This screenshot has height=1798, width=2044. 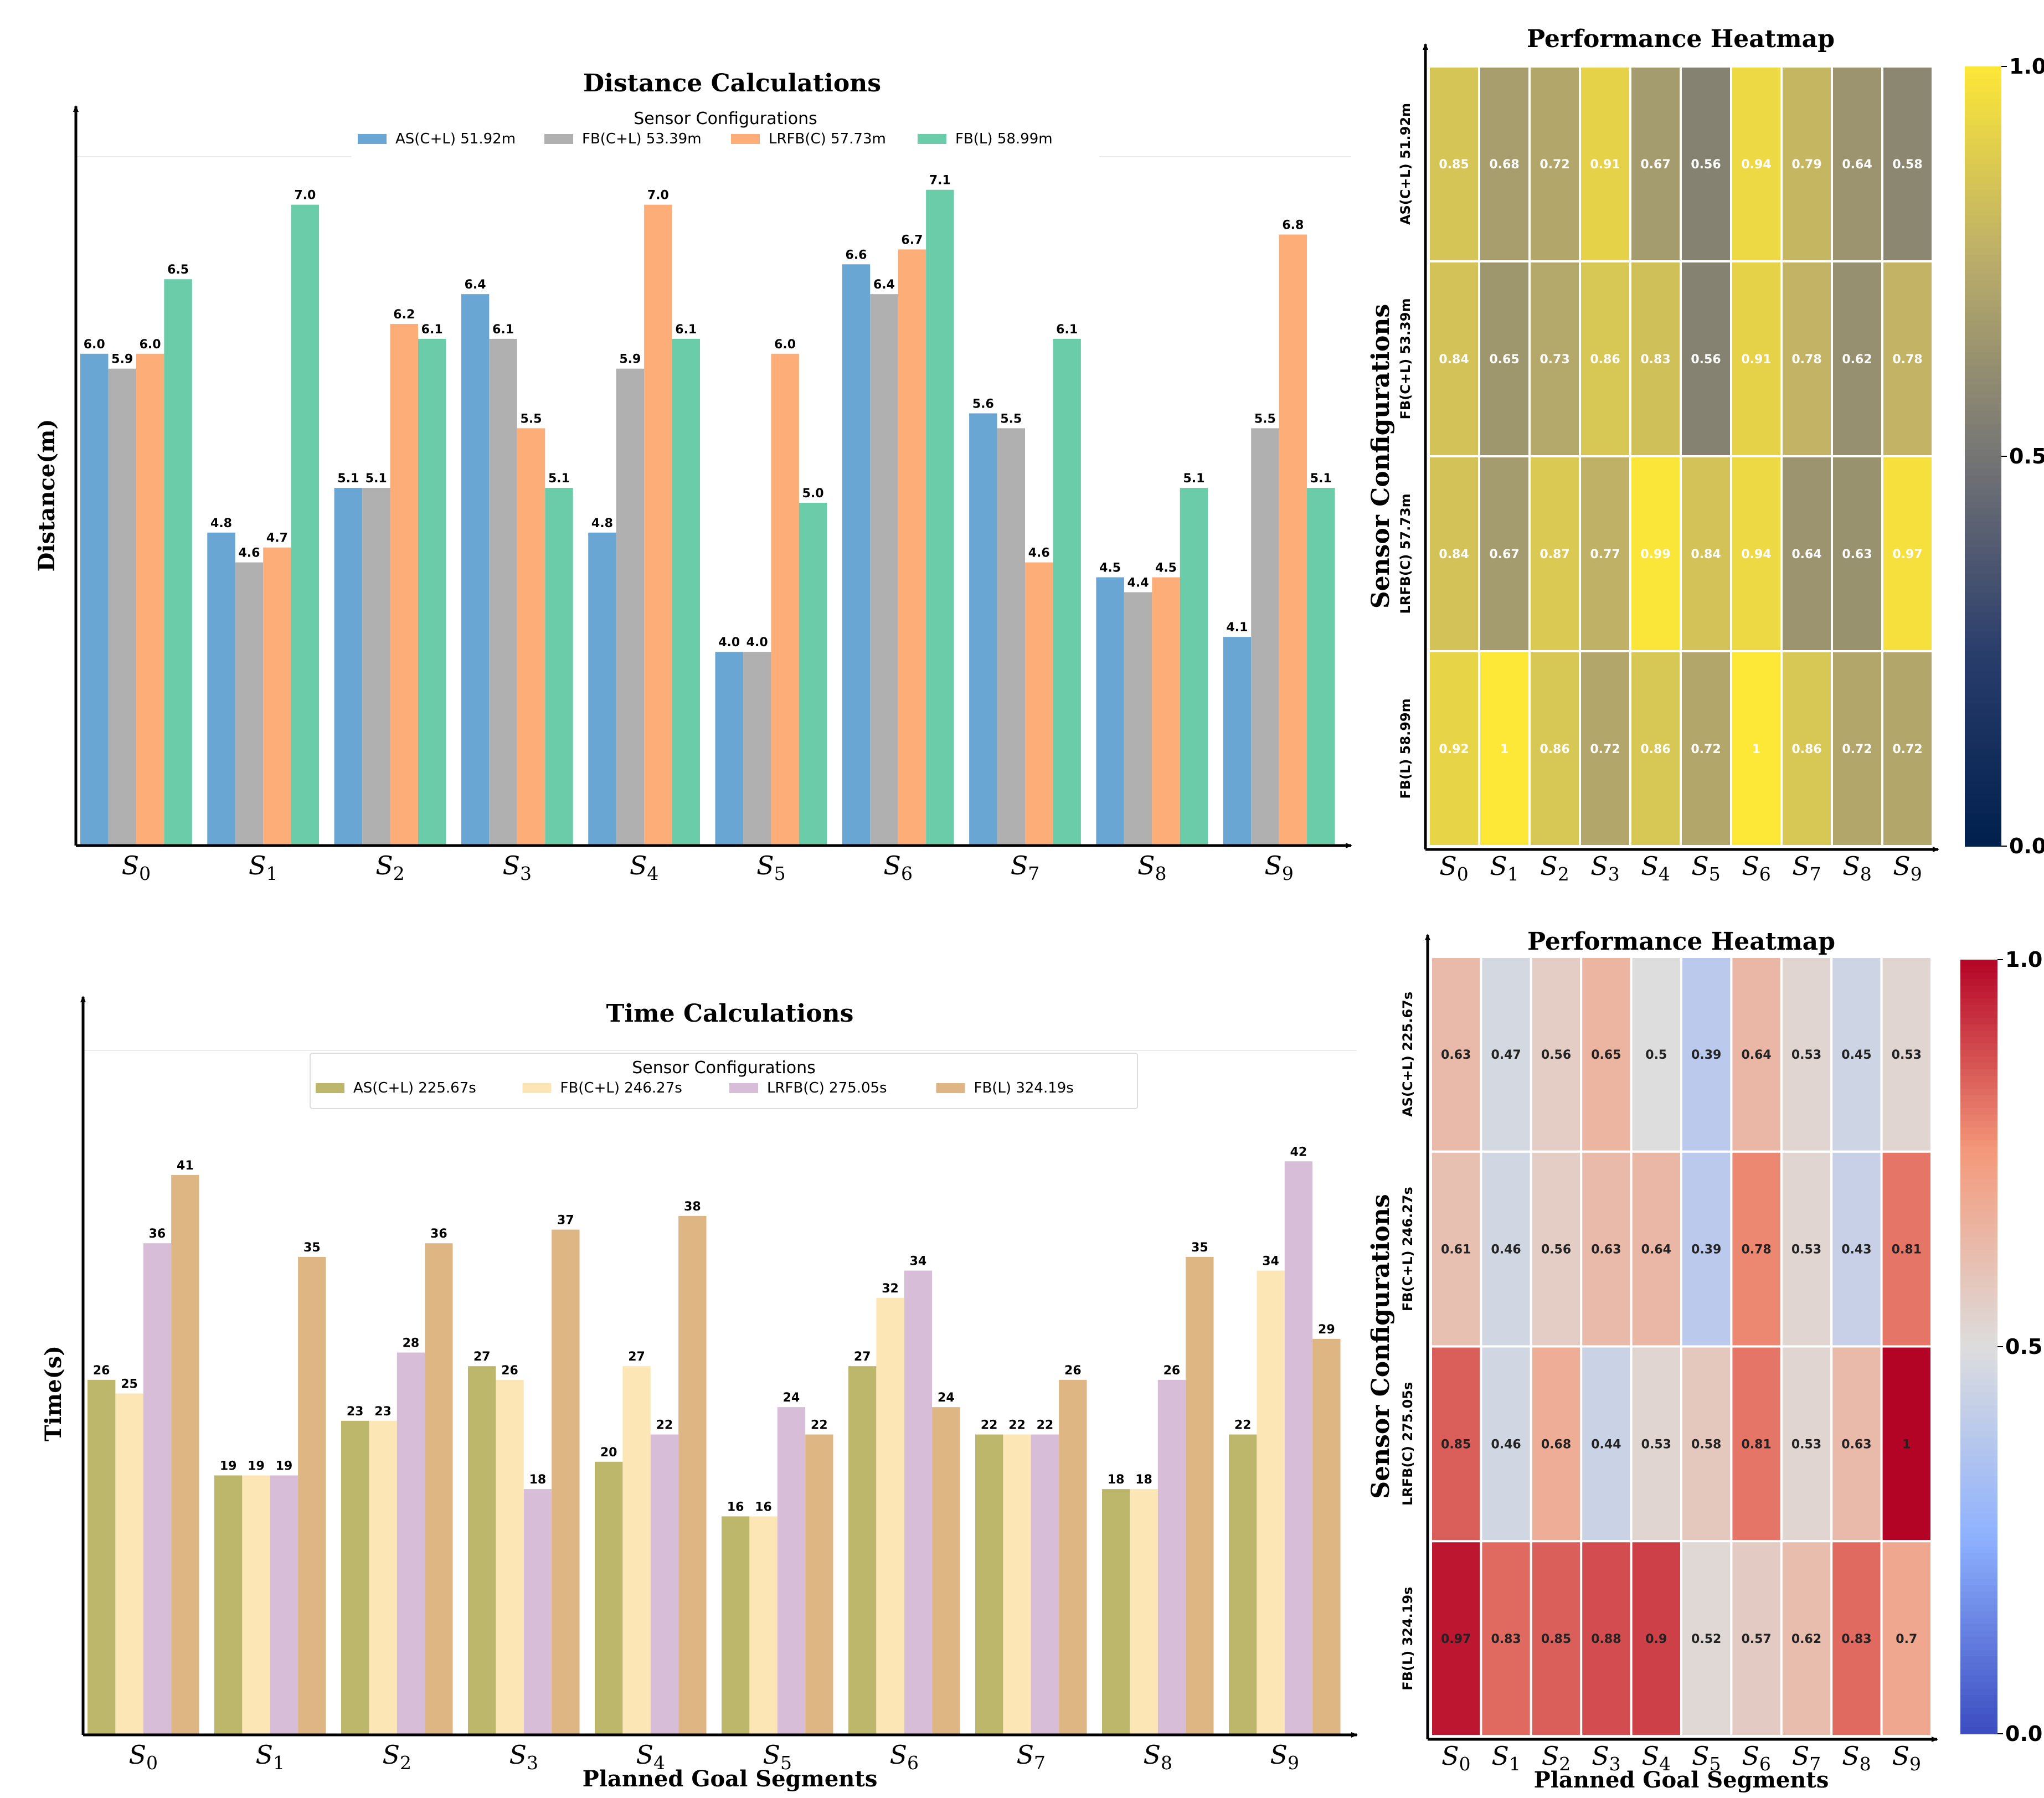 I want to click on x-tick-S0: S0, so click(x=136, y=867).